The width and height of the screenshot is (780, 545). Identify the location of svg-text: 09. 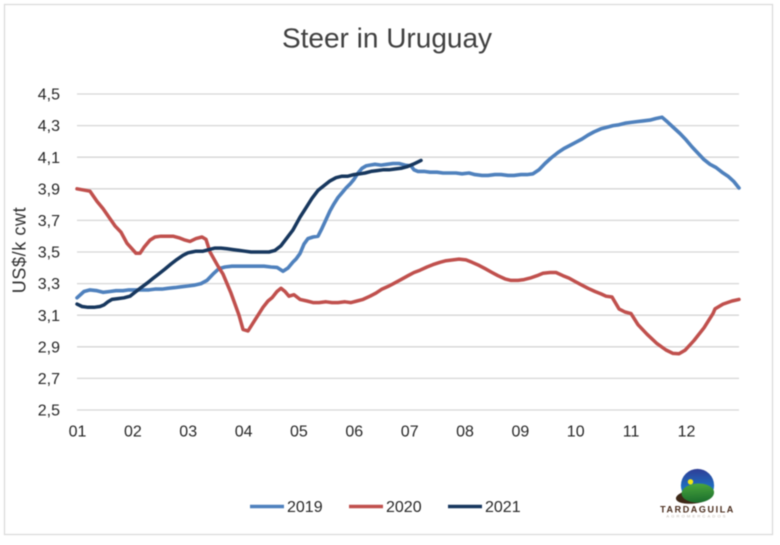
(521, 432).